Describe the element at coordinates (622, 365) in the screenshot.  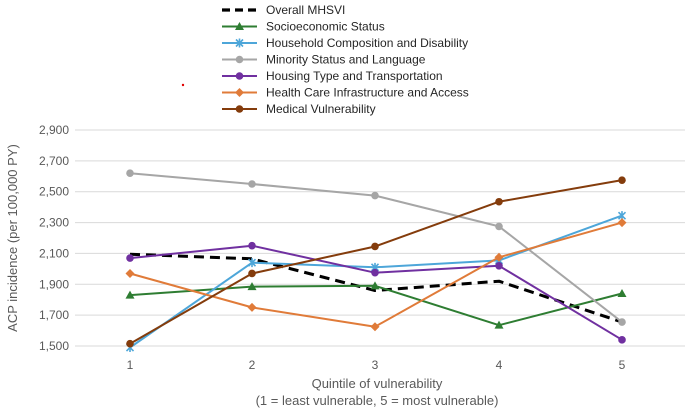
I see `x-tick-label: 5` at that location.